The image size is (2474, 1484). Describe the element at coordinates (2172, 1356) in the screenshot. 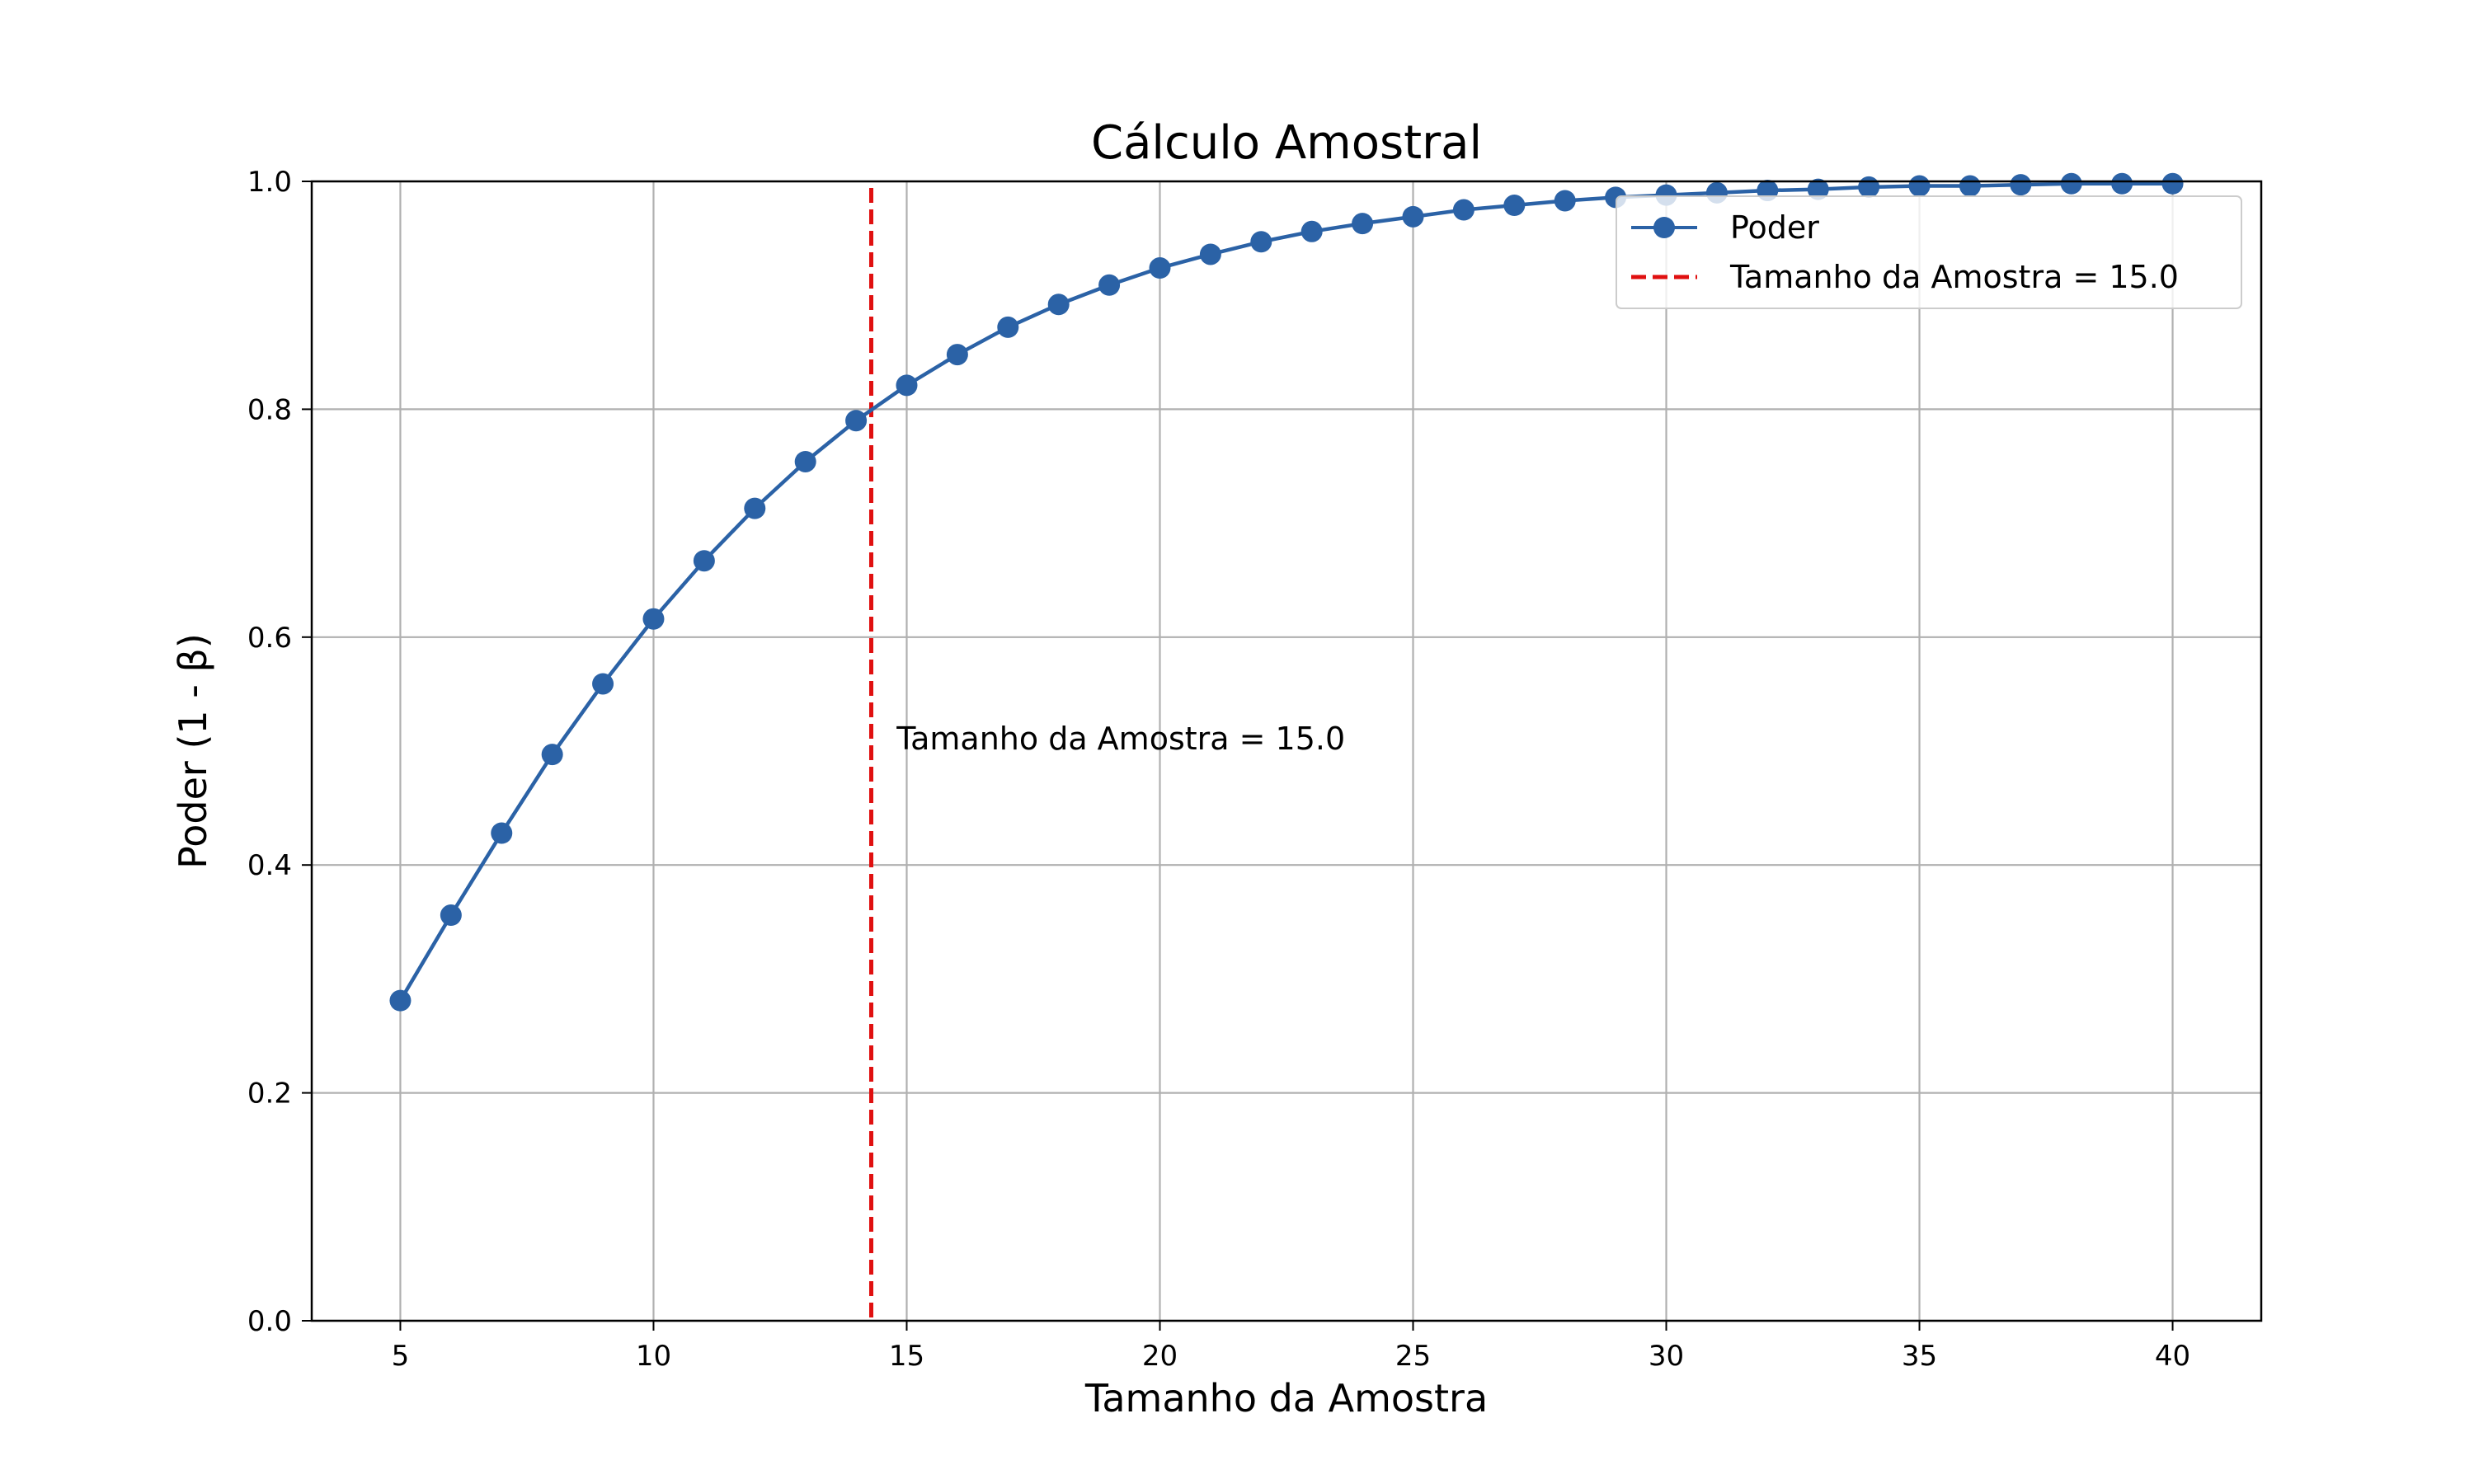

I see `x-tick-label: 40` at that location.